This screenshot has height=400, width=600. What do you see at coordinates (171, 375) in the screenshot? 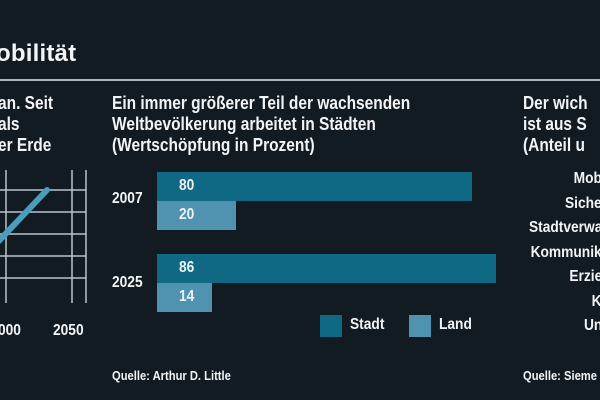
I see `center-source: Quelle: Arthur D. Little` at bounding box center [171, 375].